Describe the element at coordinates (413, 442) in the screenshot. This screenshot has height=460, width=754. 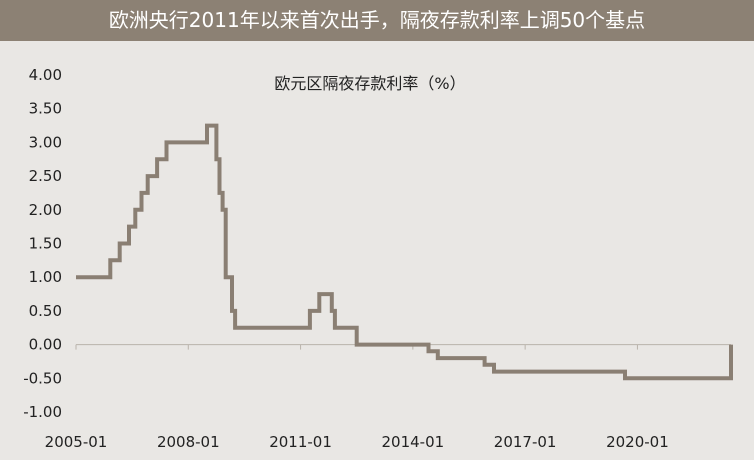
I see `x-tick-label: 2014-01` at that location.